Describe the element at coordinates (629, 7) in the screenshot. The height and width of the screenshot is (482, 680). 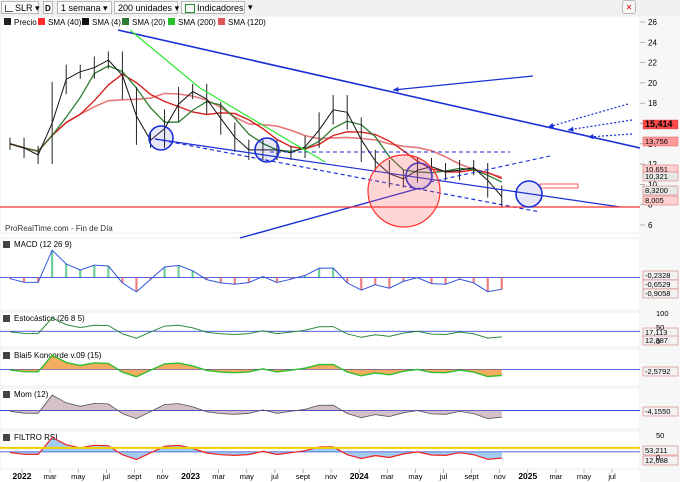
I see `close-icon: ✕` at that location.